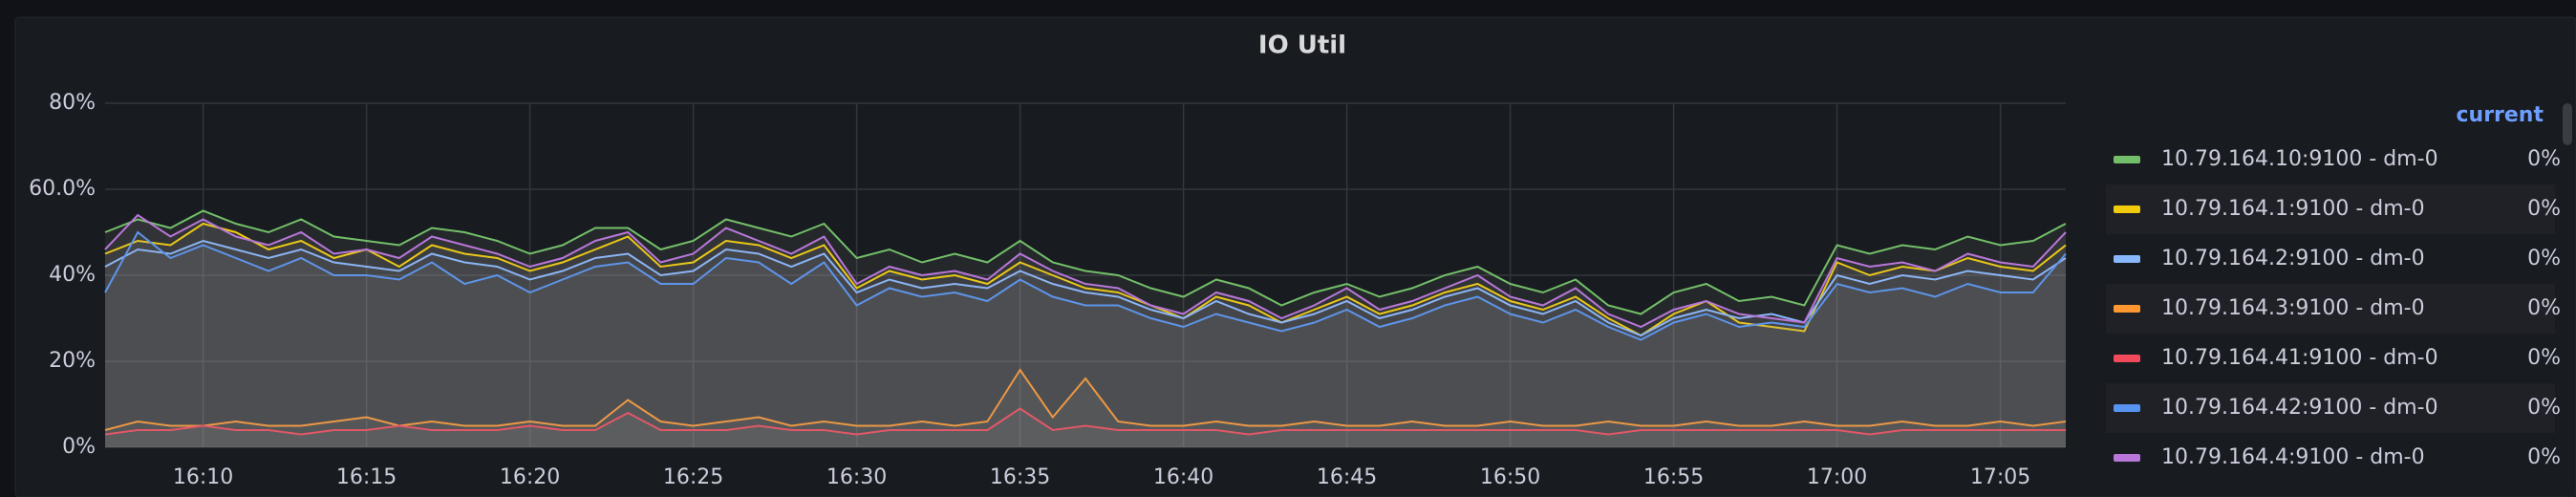 Image resolution: width=2576 pixels, height=497 pixels. I want to click on x-tick-label: 16:40, so click(1183, 477).